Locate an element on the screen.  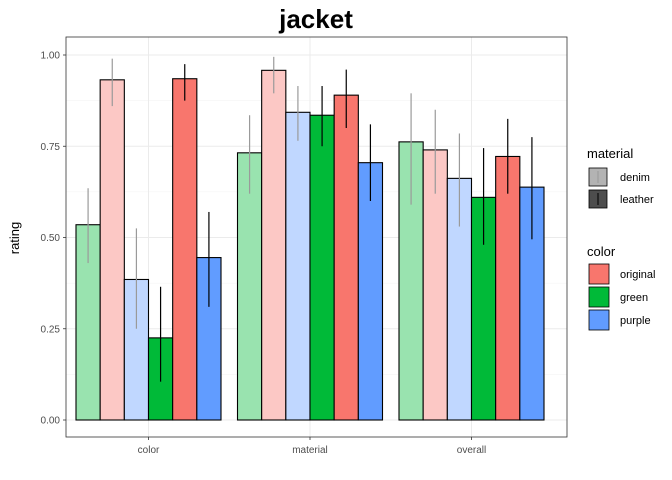
y-tick-label: 1.00 is located at coordinates (51, 56).